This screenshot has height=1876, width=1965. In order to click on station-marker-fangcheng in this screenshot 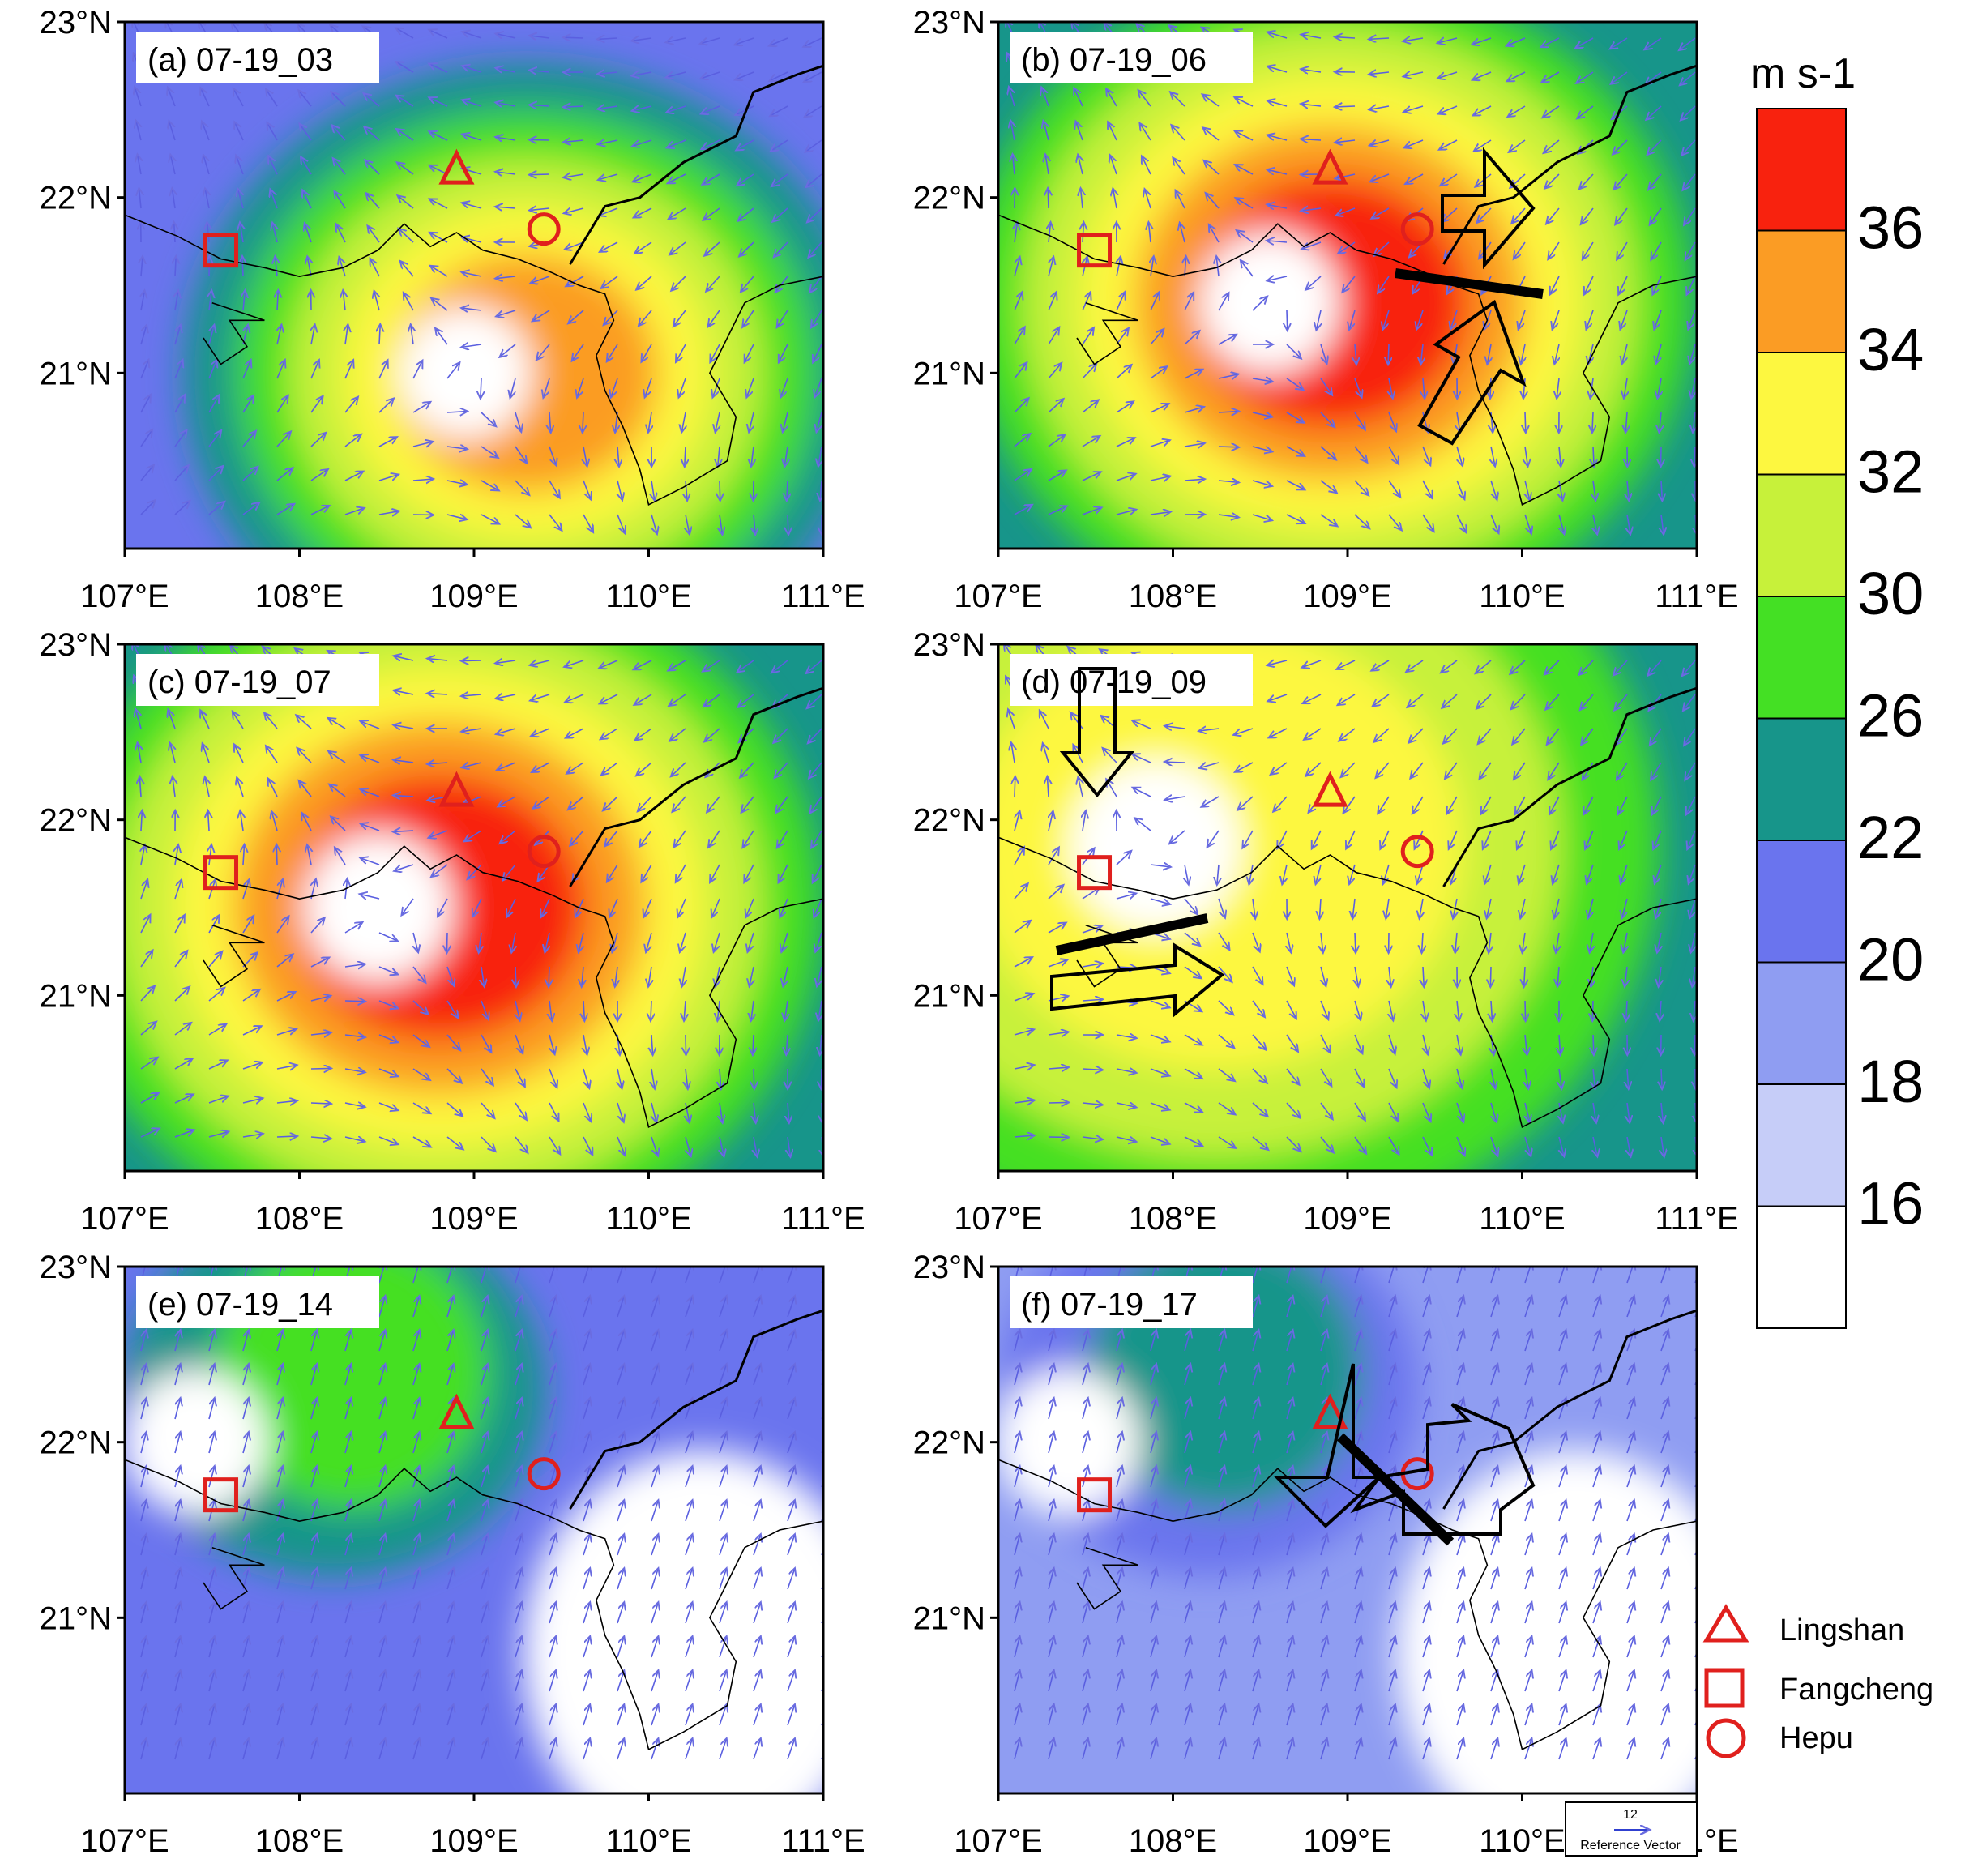, I will do `click(1095, 250)`.